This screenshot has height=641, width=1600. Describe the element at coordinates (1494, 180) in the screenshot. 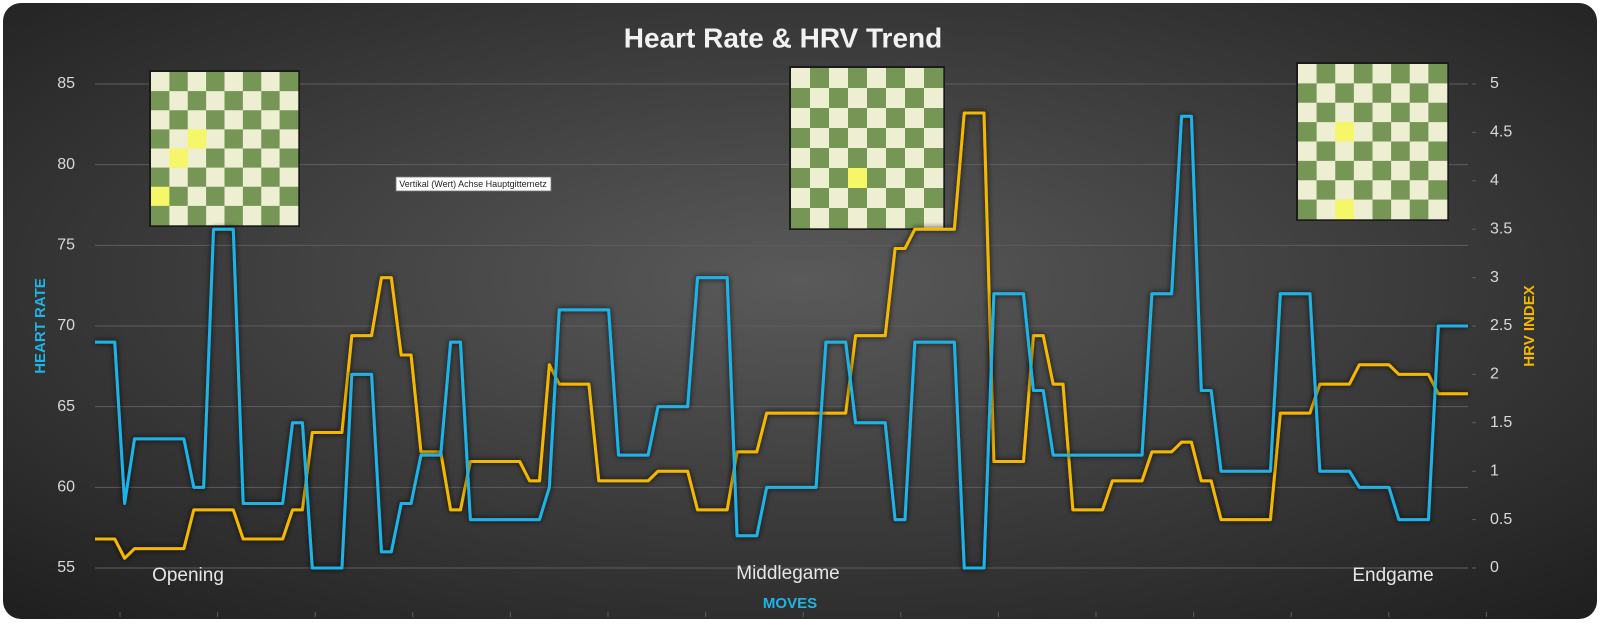

I see `y2-tick-label: 4` at that location.